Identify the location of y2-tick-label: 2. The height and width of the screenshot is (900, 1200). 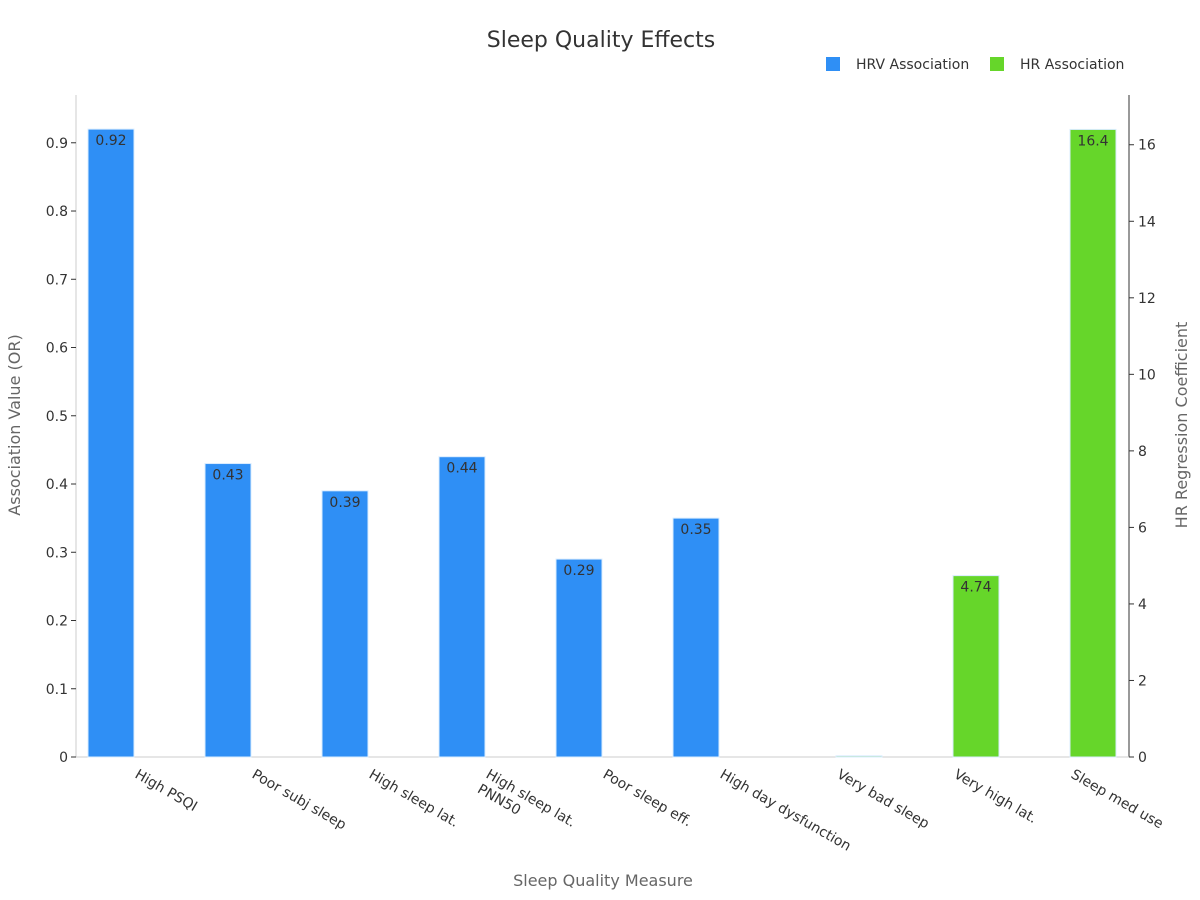
(1142, 681).